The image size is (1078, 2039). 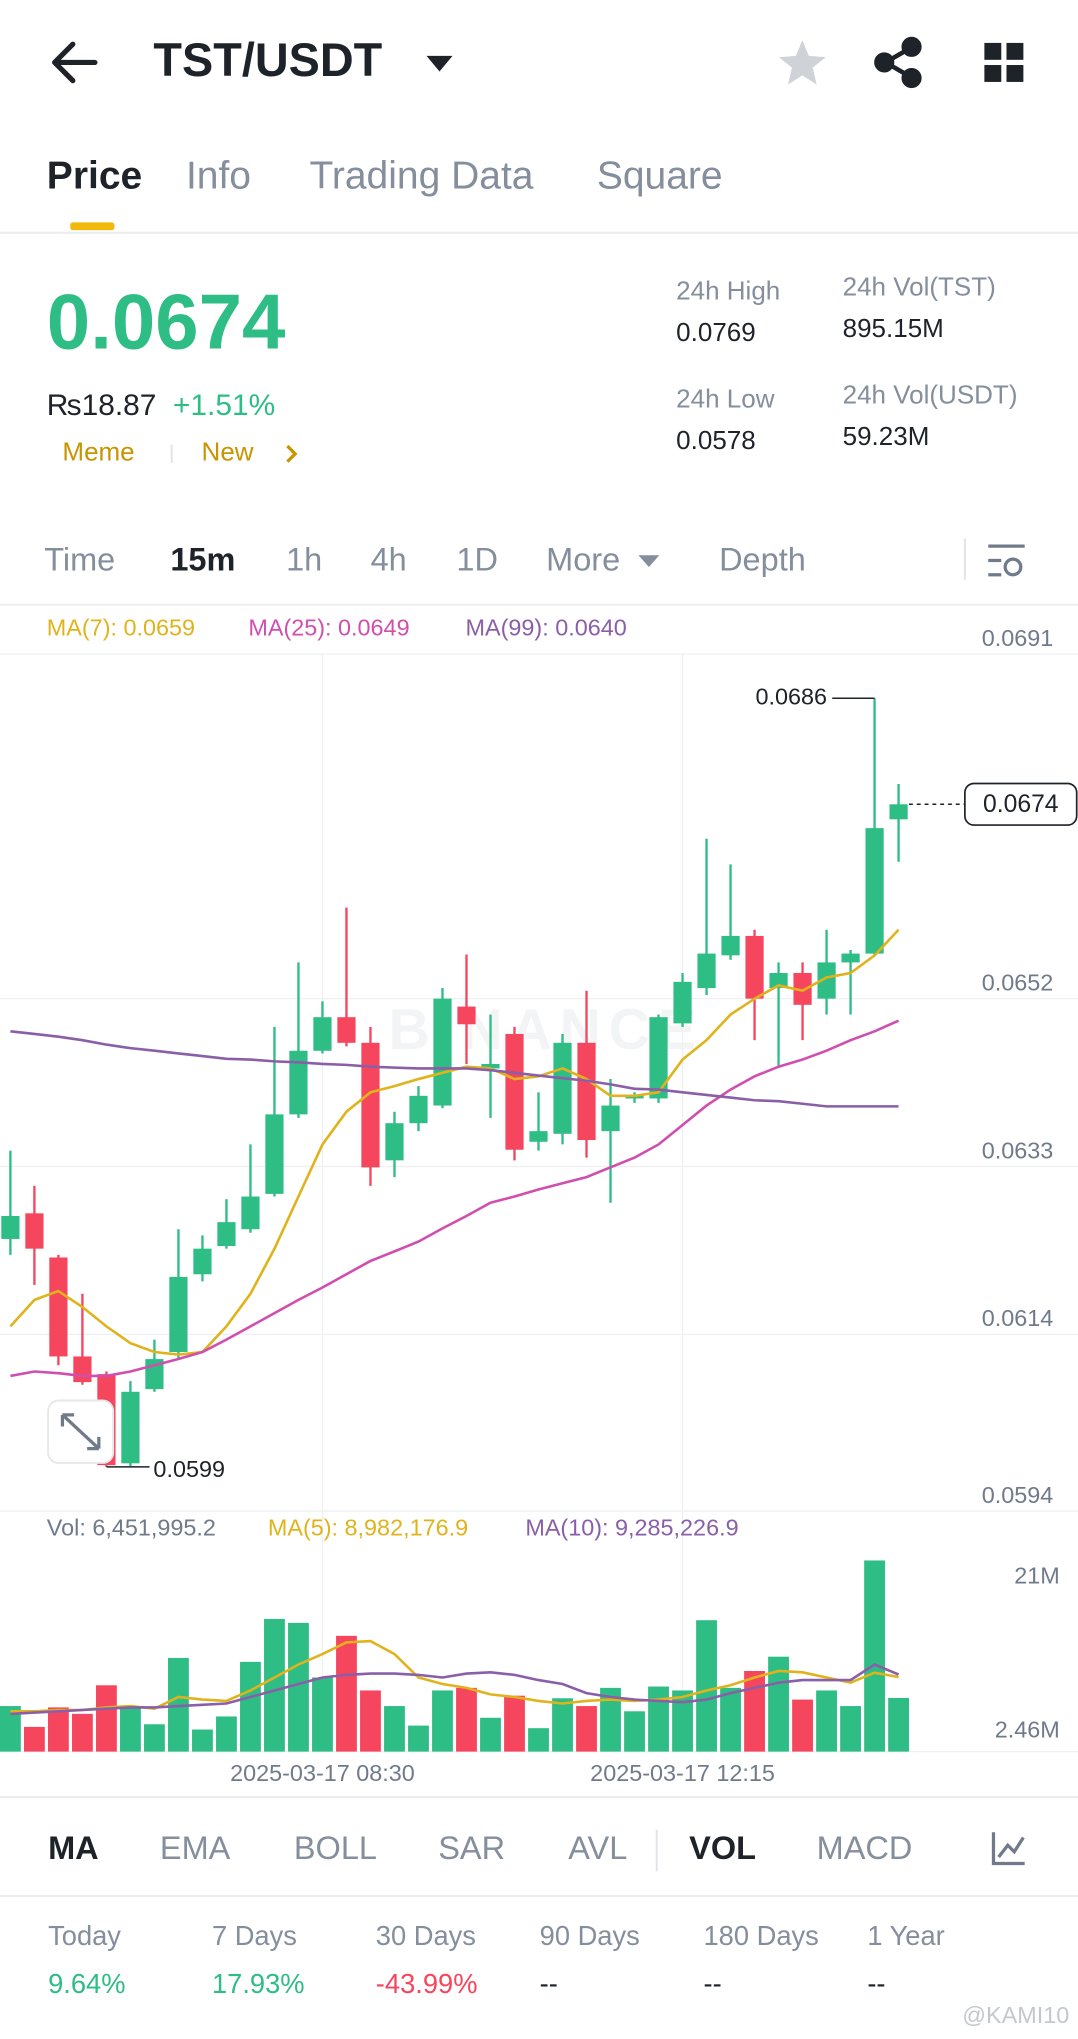 What do you see at coordinates (597, 1848) in the screenshot?
I see `indicator-tab: AVL` at bounding box center [597, 1848].